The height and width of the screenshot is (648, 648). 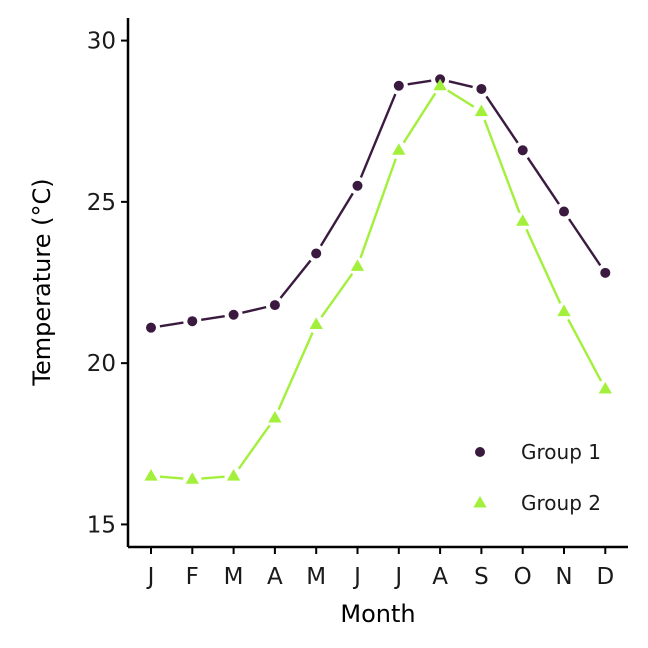 I want to click on legend-label: Group 2, so click(x=561, y=503).